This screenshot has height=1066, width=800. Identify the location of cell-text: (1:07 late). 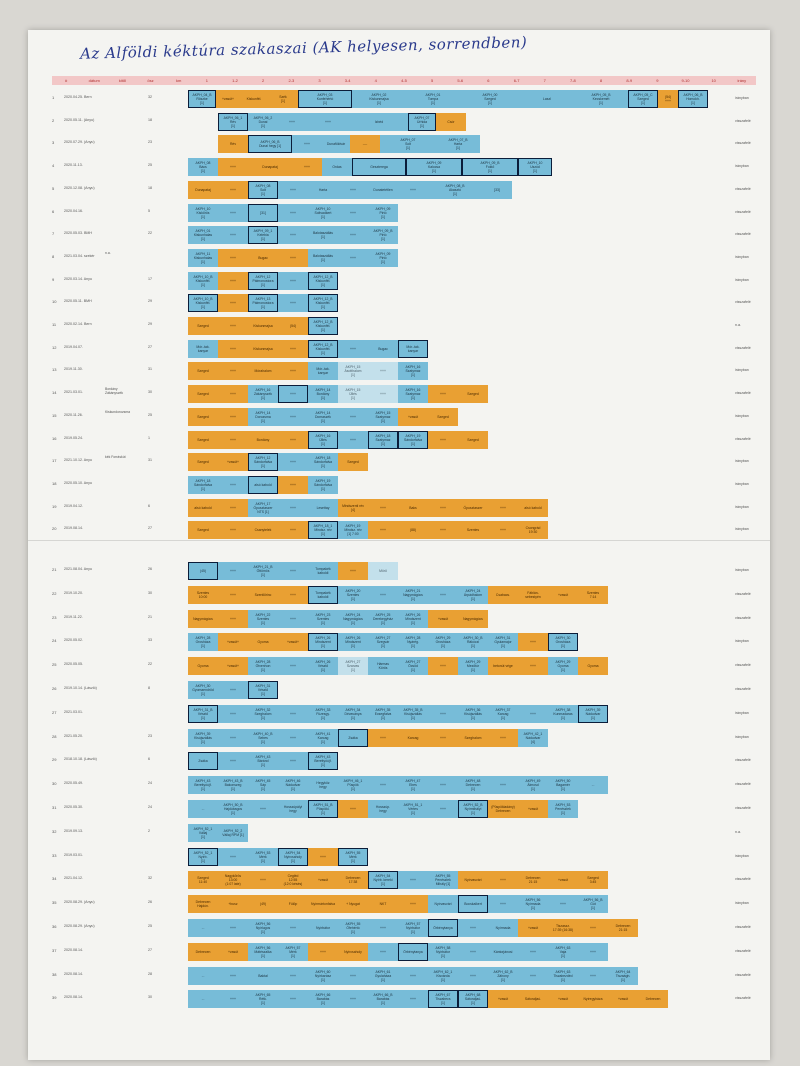
(233, 884).